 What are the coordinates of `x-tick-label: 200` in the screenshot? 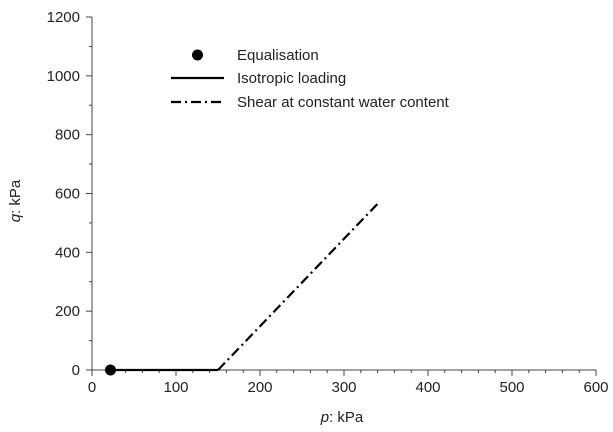 It's located at (259, 387).